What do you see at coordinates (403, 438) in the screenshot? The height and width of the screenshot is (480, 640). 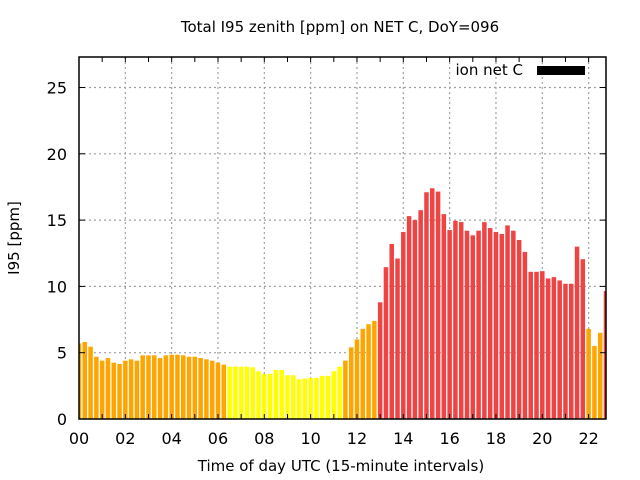 I see `x-tick-label: 14` at bounding box center [403, 438].